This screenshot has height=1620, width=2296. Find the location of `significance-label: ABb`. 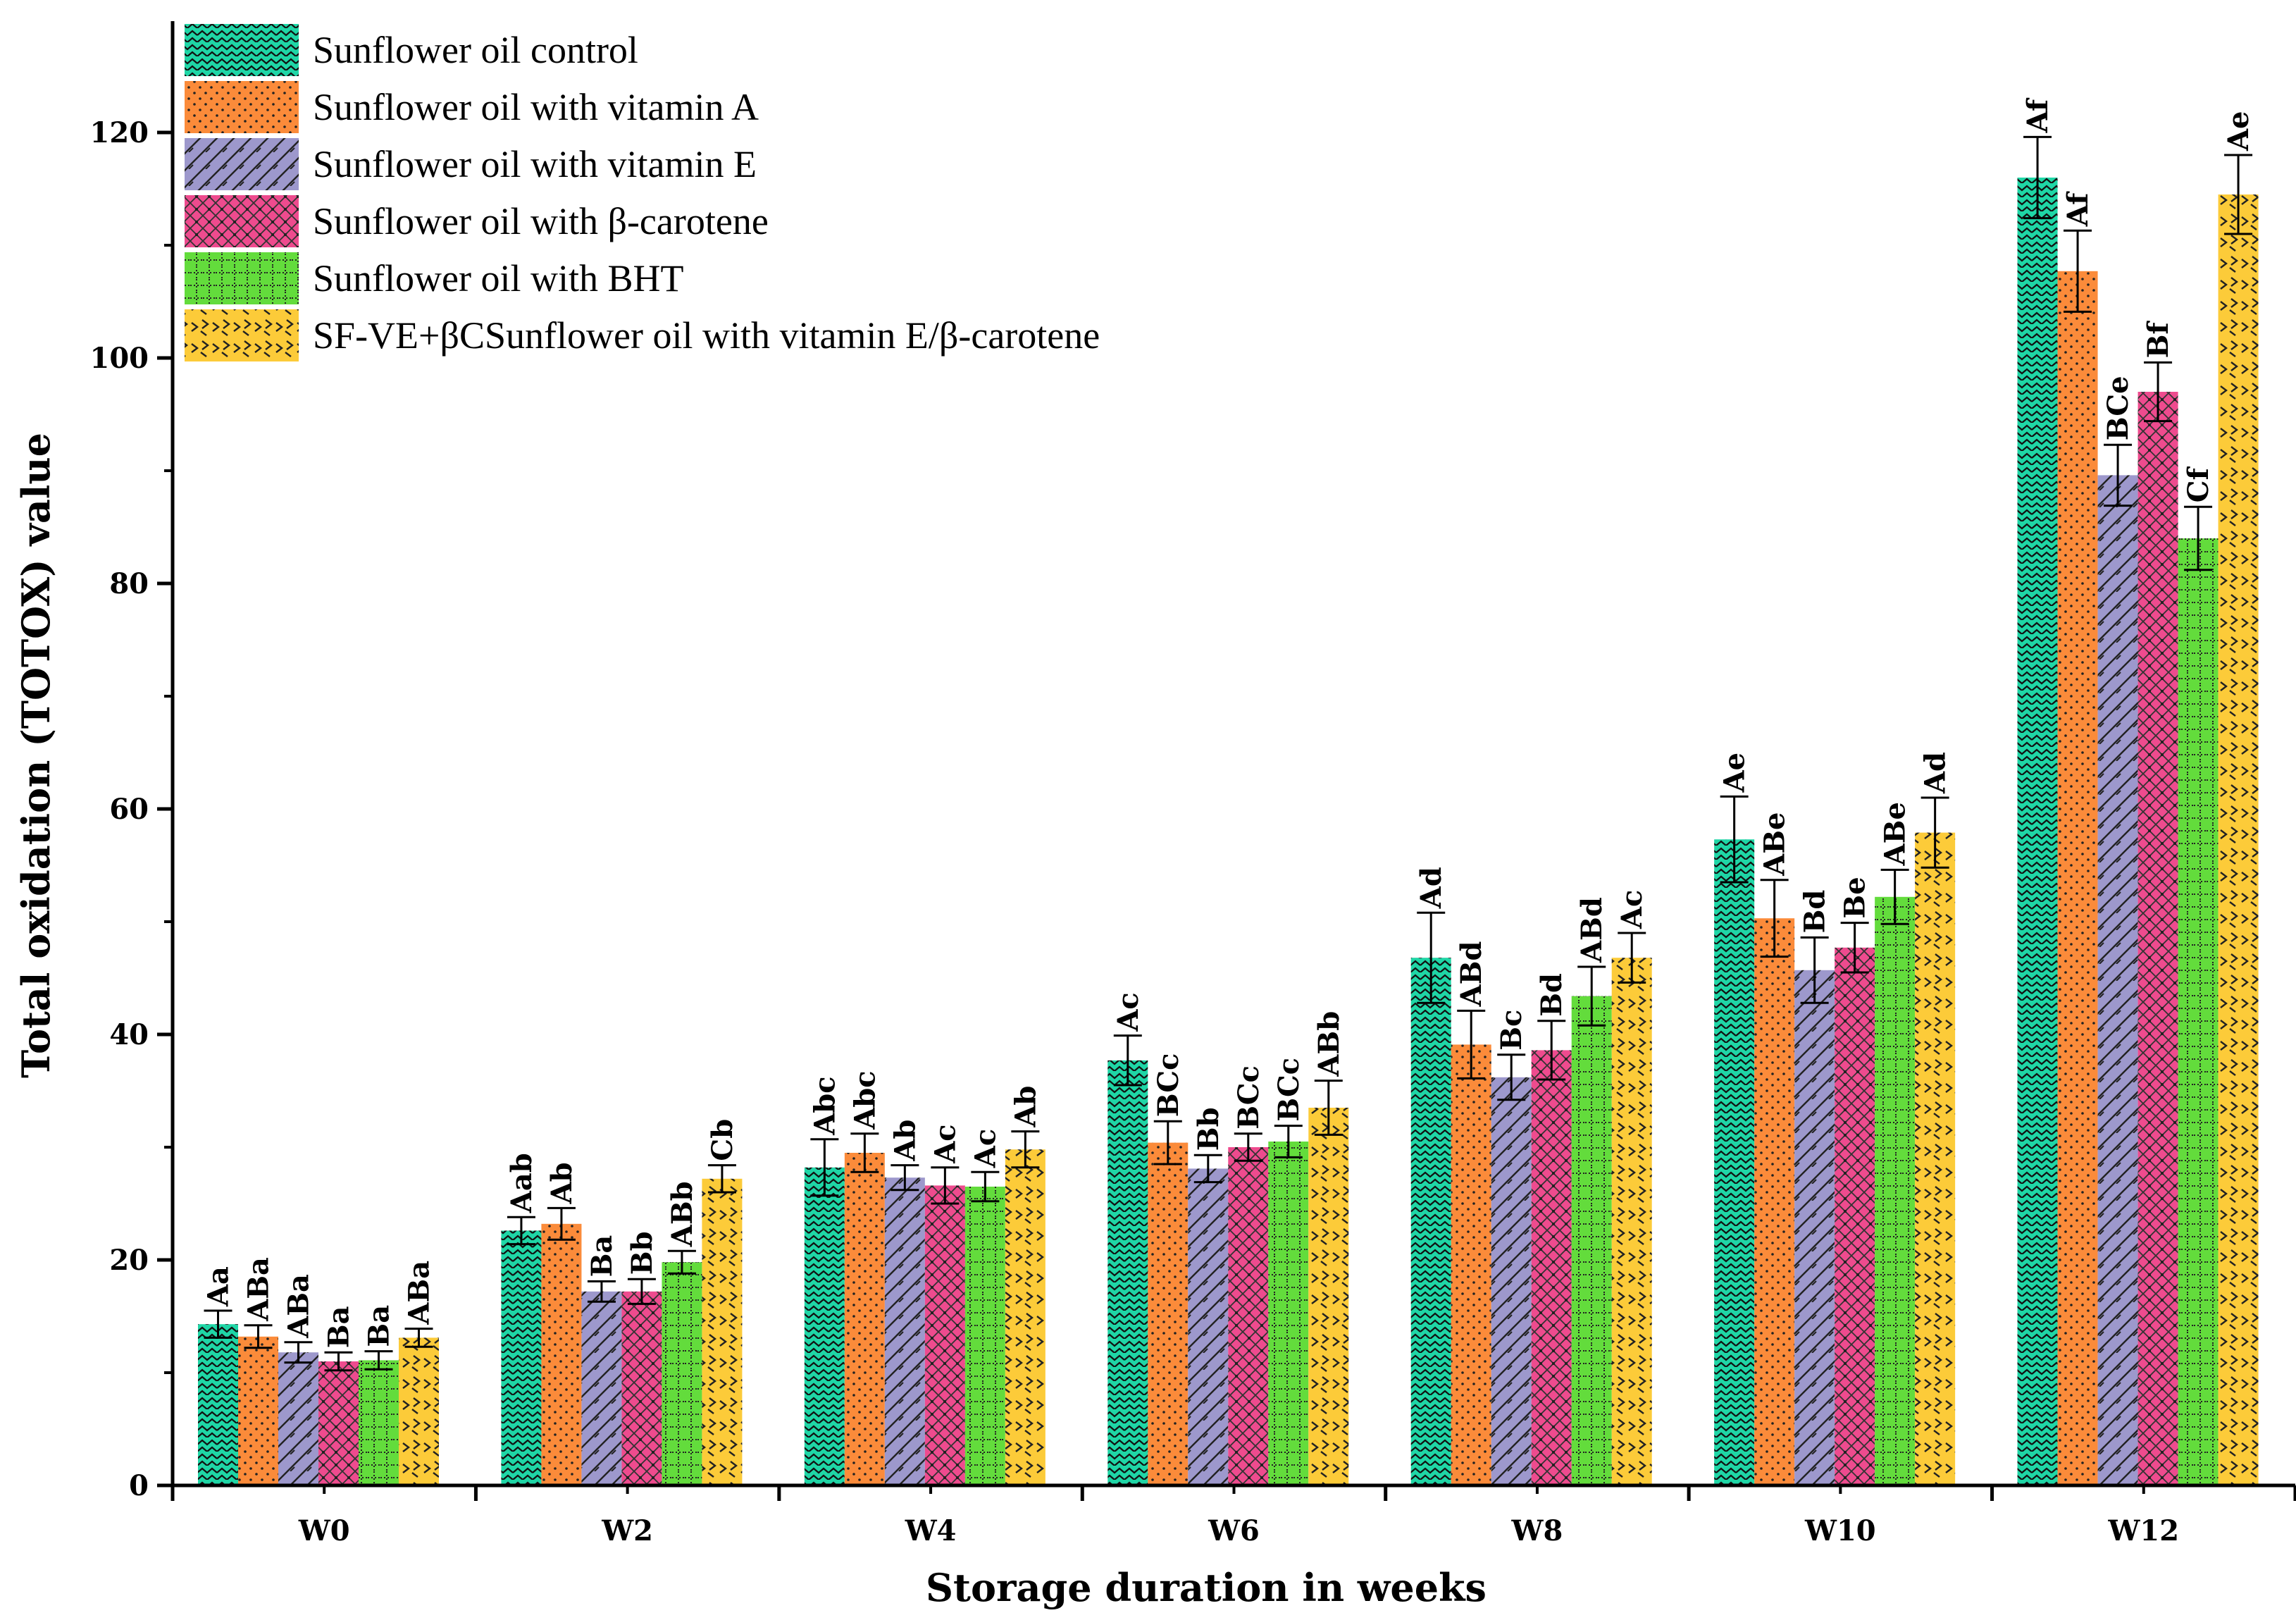

significance-label: ABb is located at coordinates (1329, 1044).